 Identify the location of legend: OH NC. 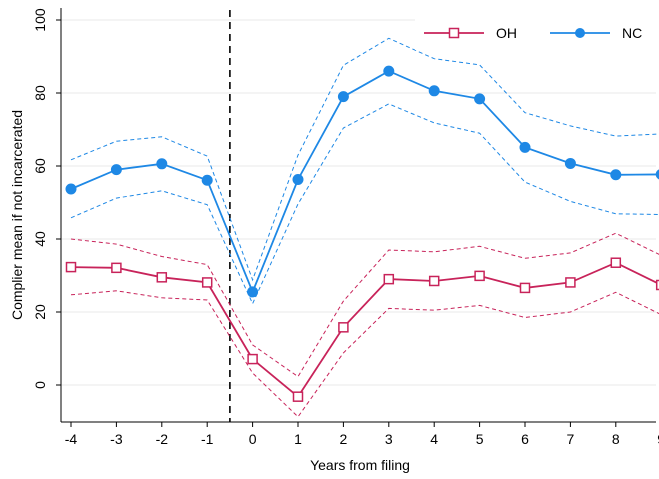
(537, 33).